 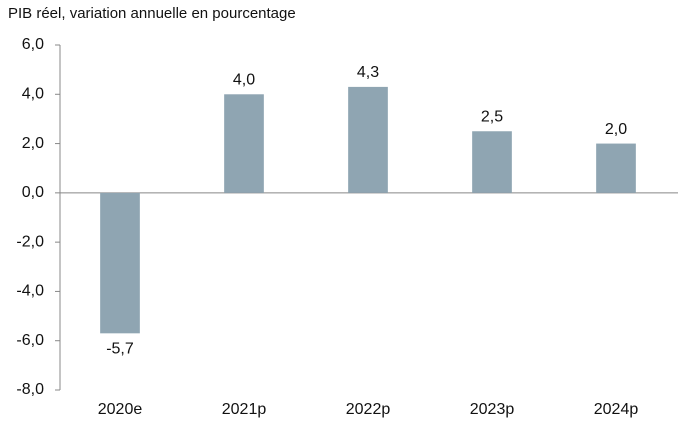 I want to click on y-tick-label: -8,0, so click(x=30, y=389).